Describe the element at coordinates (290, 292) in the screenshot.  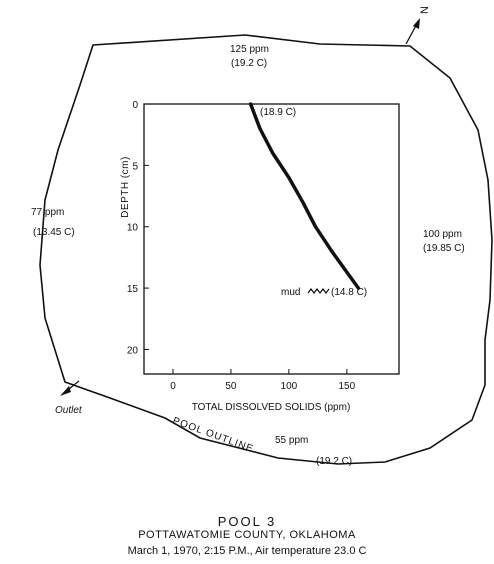
I see `mud-label: mud` at that location.